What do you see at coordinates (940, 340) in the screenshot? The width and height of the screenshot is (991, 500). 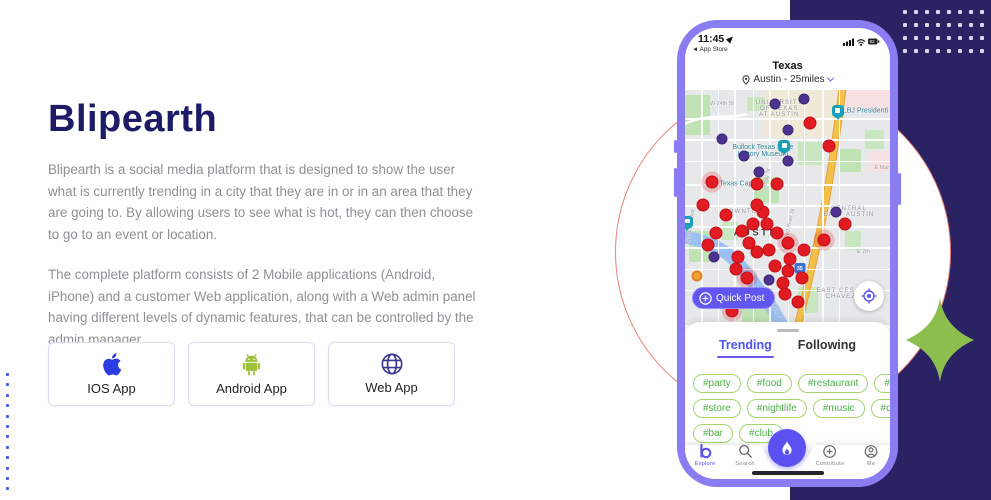 I see `sparkle-decoration` at bounding box center [940, 340].